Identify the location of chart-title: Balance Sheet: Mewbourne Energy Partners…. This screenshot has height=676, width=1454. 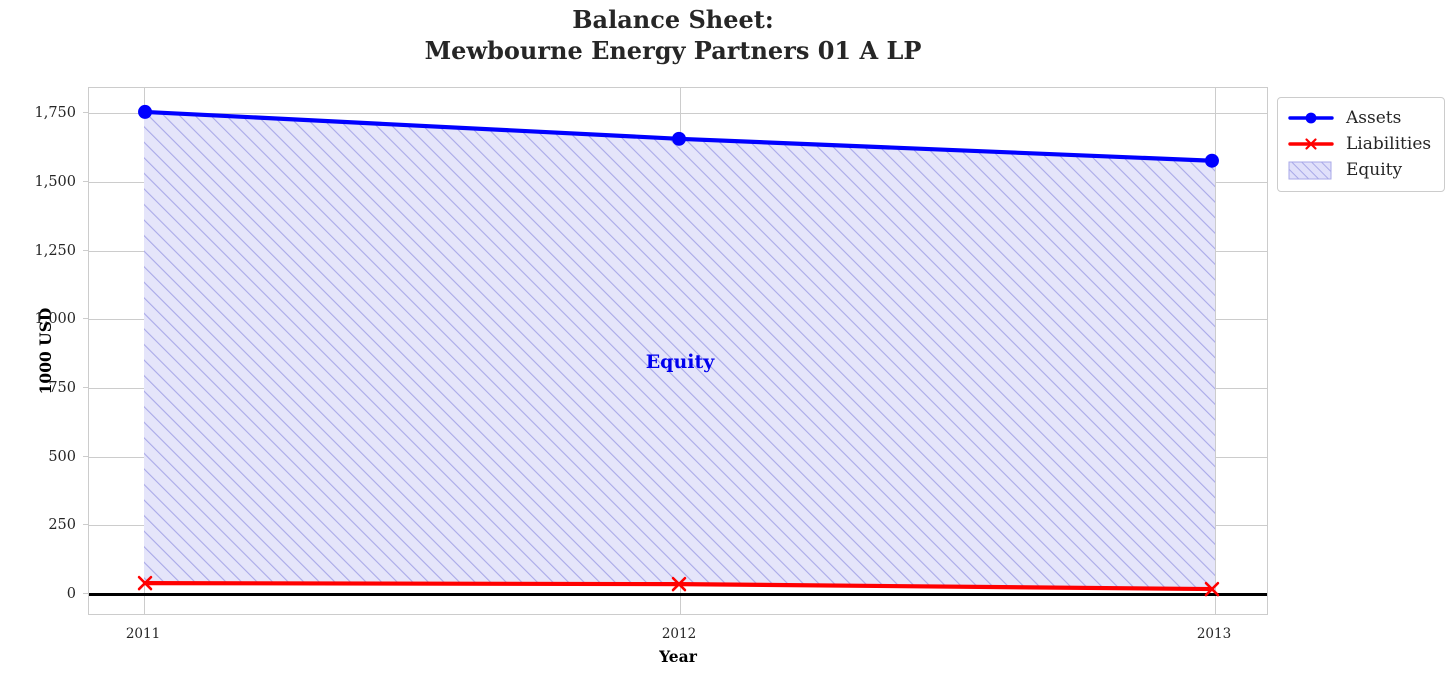
(673, 35).